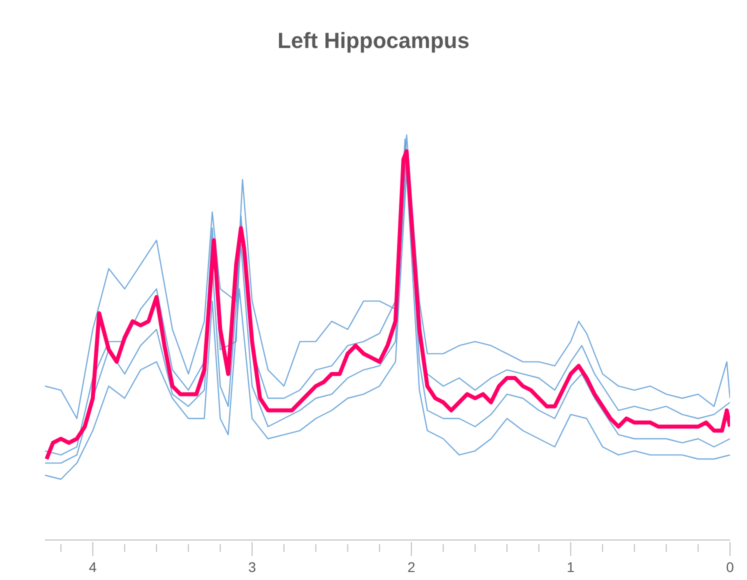 Image resolution: width=747 pixels, height=580 pixels. What do you see at coordinates (730, 567) in the screenshot?
I see `x-tick-label: 0` at bounding box center [730, 567].